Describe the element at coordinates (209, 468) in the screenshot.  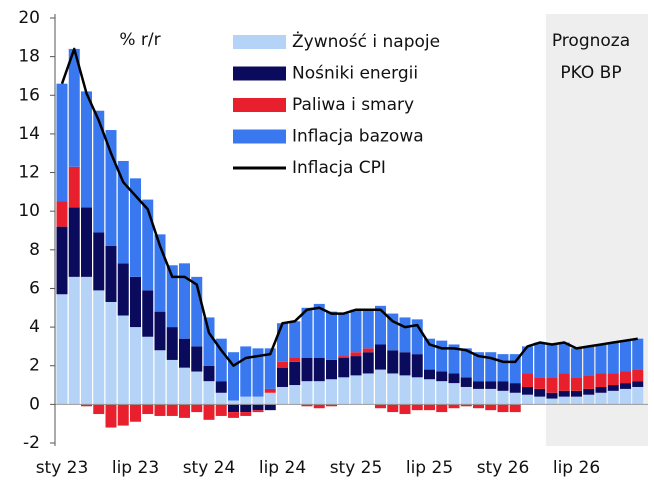
I see `x-tick-label: sty 24` at that location.